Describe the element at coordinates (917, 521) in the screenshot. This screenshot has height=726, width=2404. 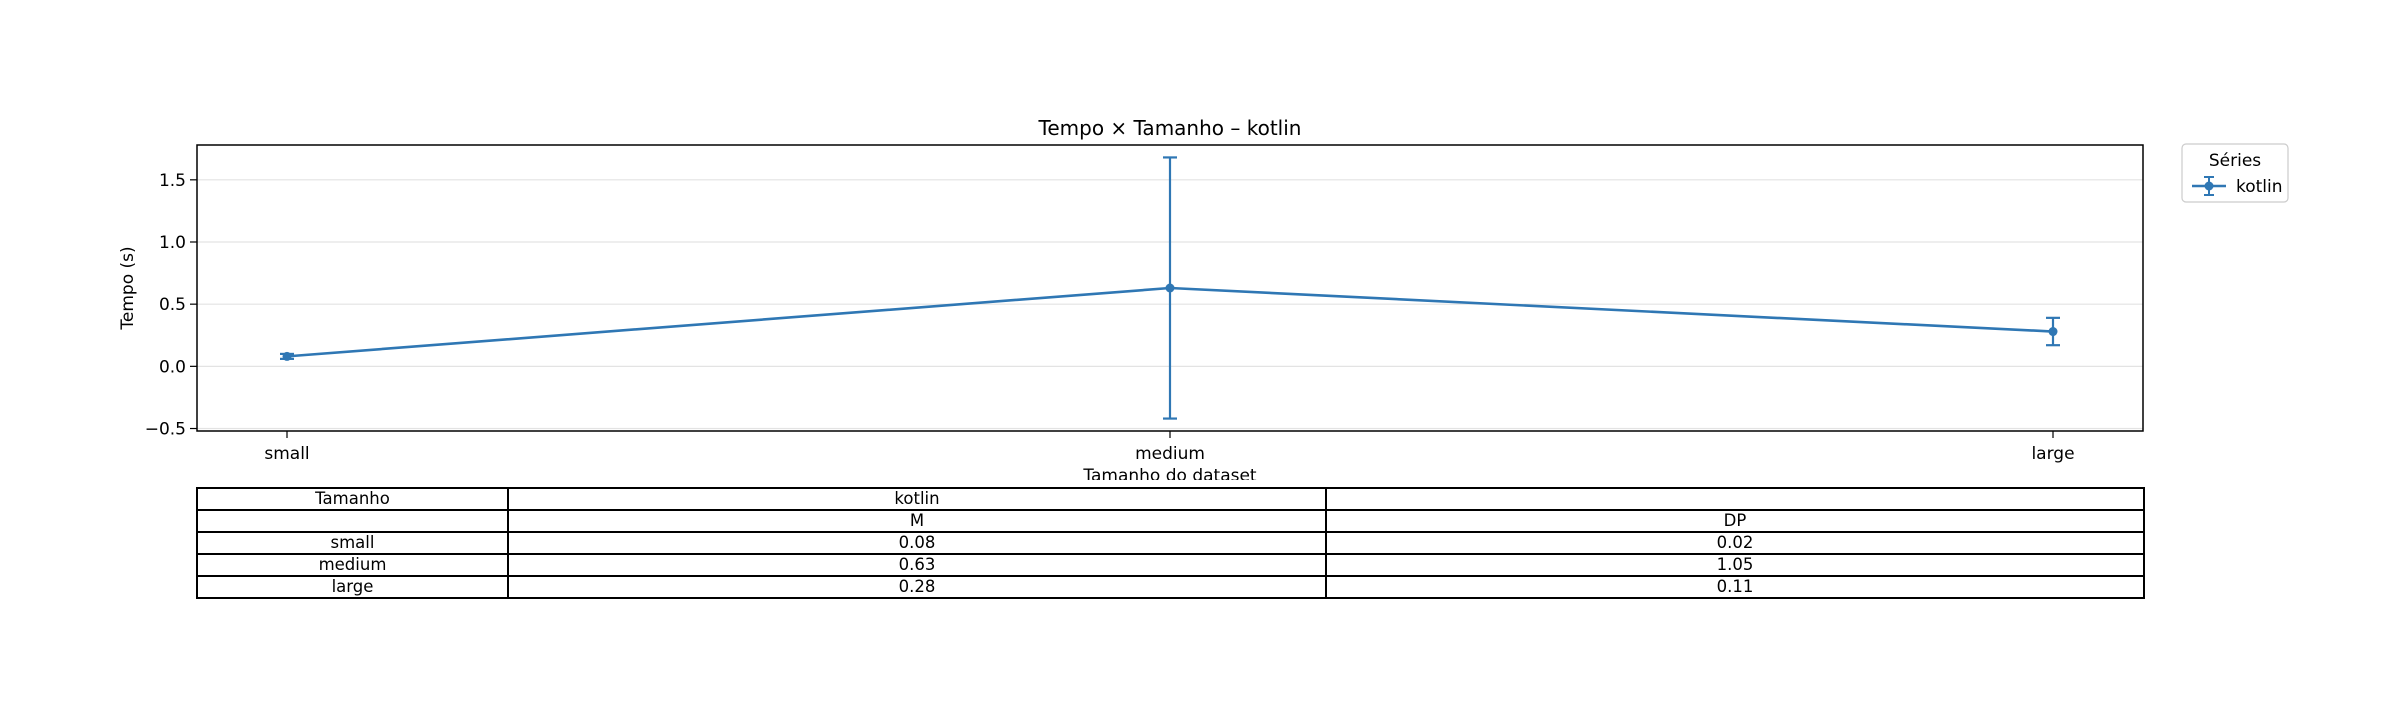
I see `table-cell: M` at that location.